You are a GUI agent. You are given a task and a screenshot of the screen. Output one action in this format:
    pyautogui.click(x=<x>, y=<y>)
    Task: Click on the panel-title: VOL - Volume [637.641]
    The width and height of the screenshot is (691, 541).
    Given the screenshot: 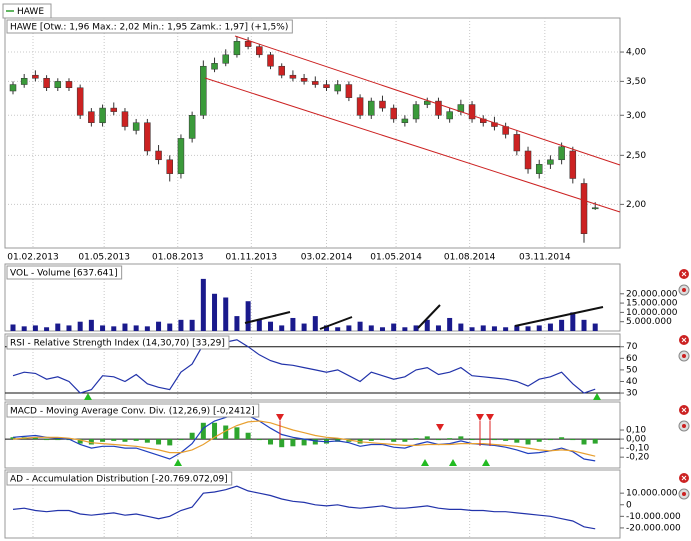 What is the action you would take?
    pyautogui.click(x=64, y=274)
    